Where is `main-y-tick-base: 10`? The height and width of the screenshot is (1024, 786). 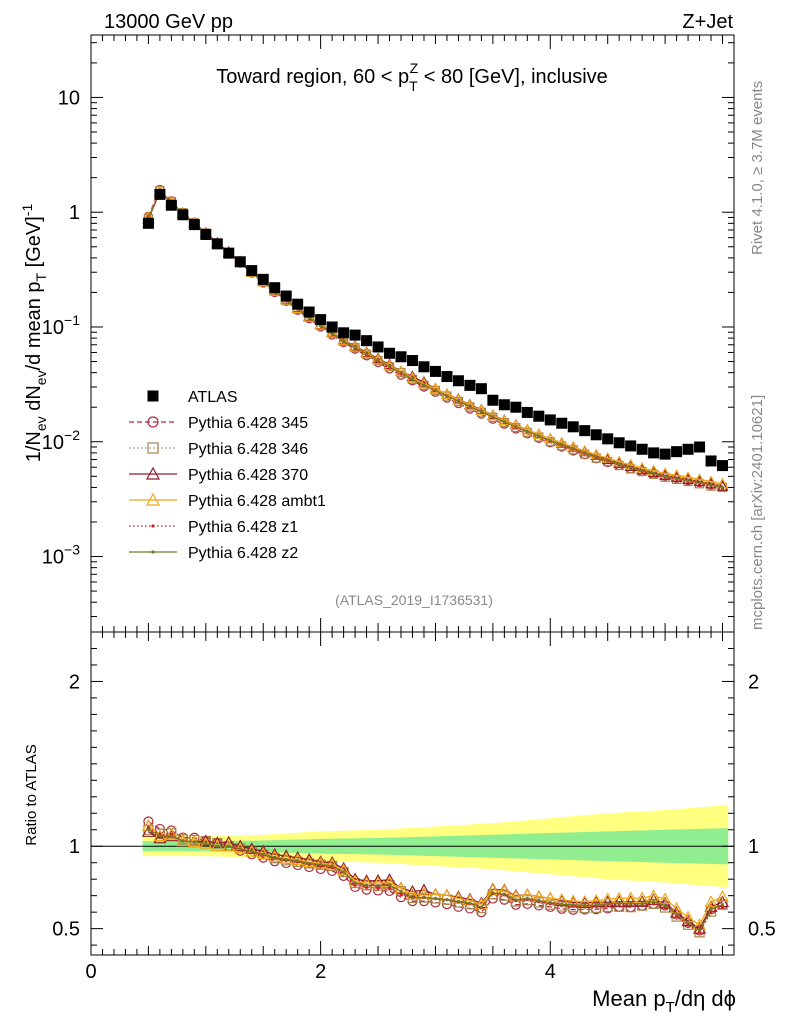 main-y-tick-base: 10 is located at coordinates (53, 443).